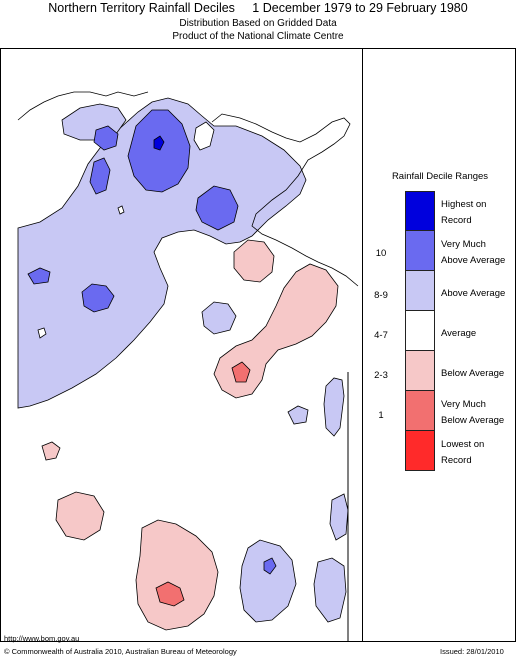 This screenshot has width=516, height=658. Describe the element at coordinates (459, 333) in the screenshot. I see `legend-label-average: Average` at that location.